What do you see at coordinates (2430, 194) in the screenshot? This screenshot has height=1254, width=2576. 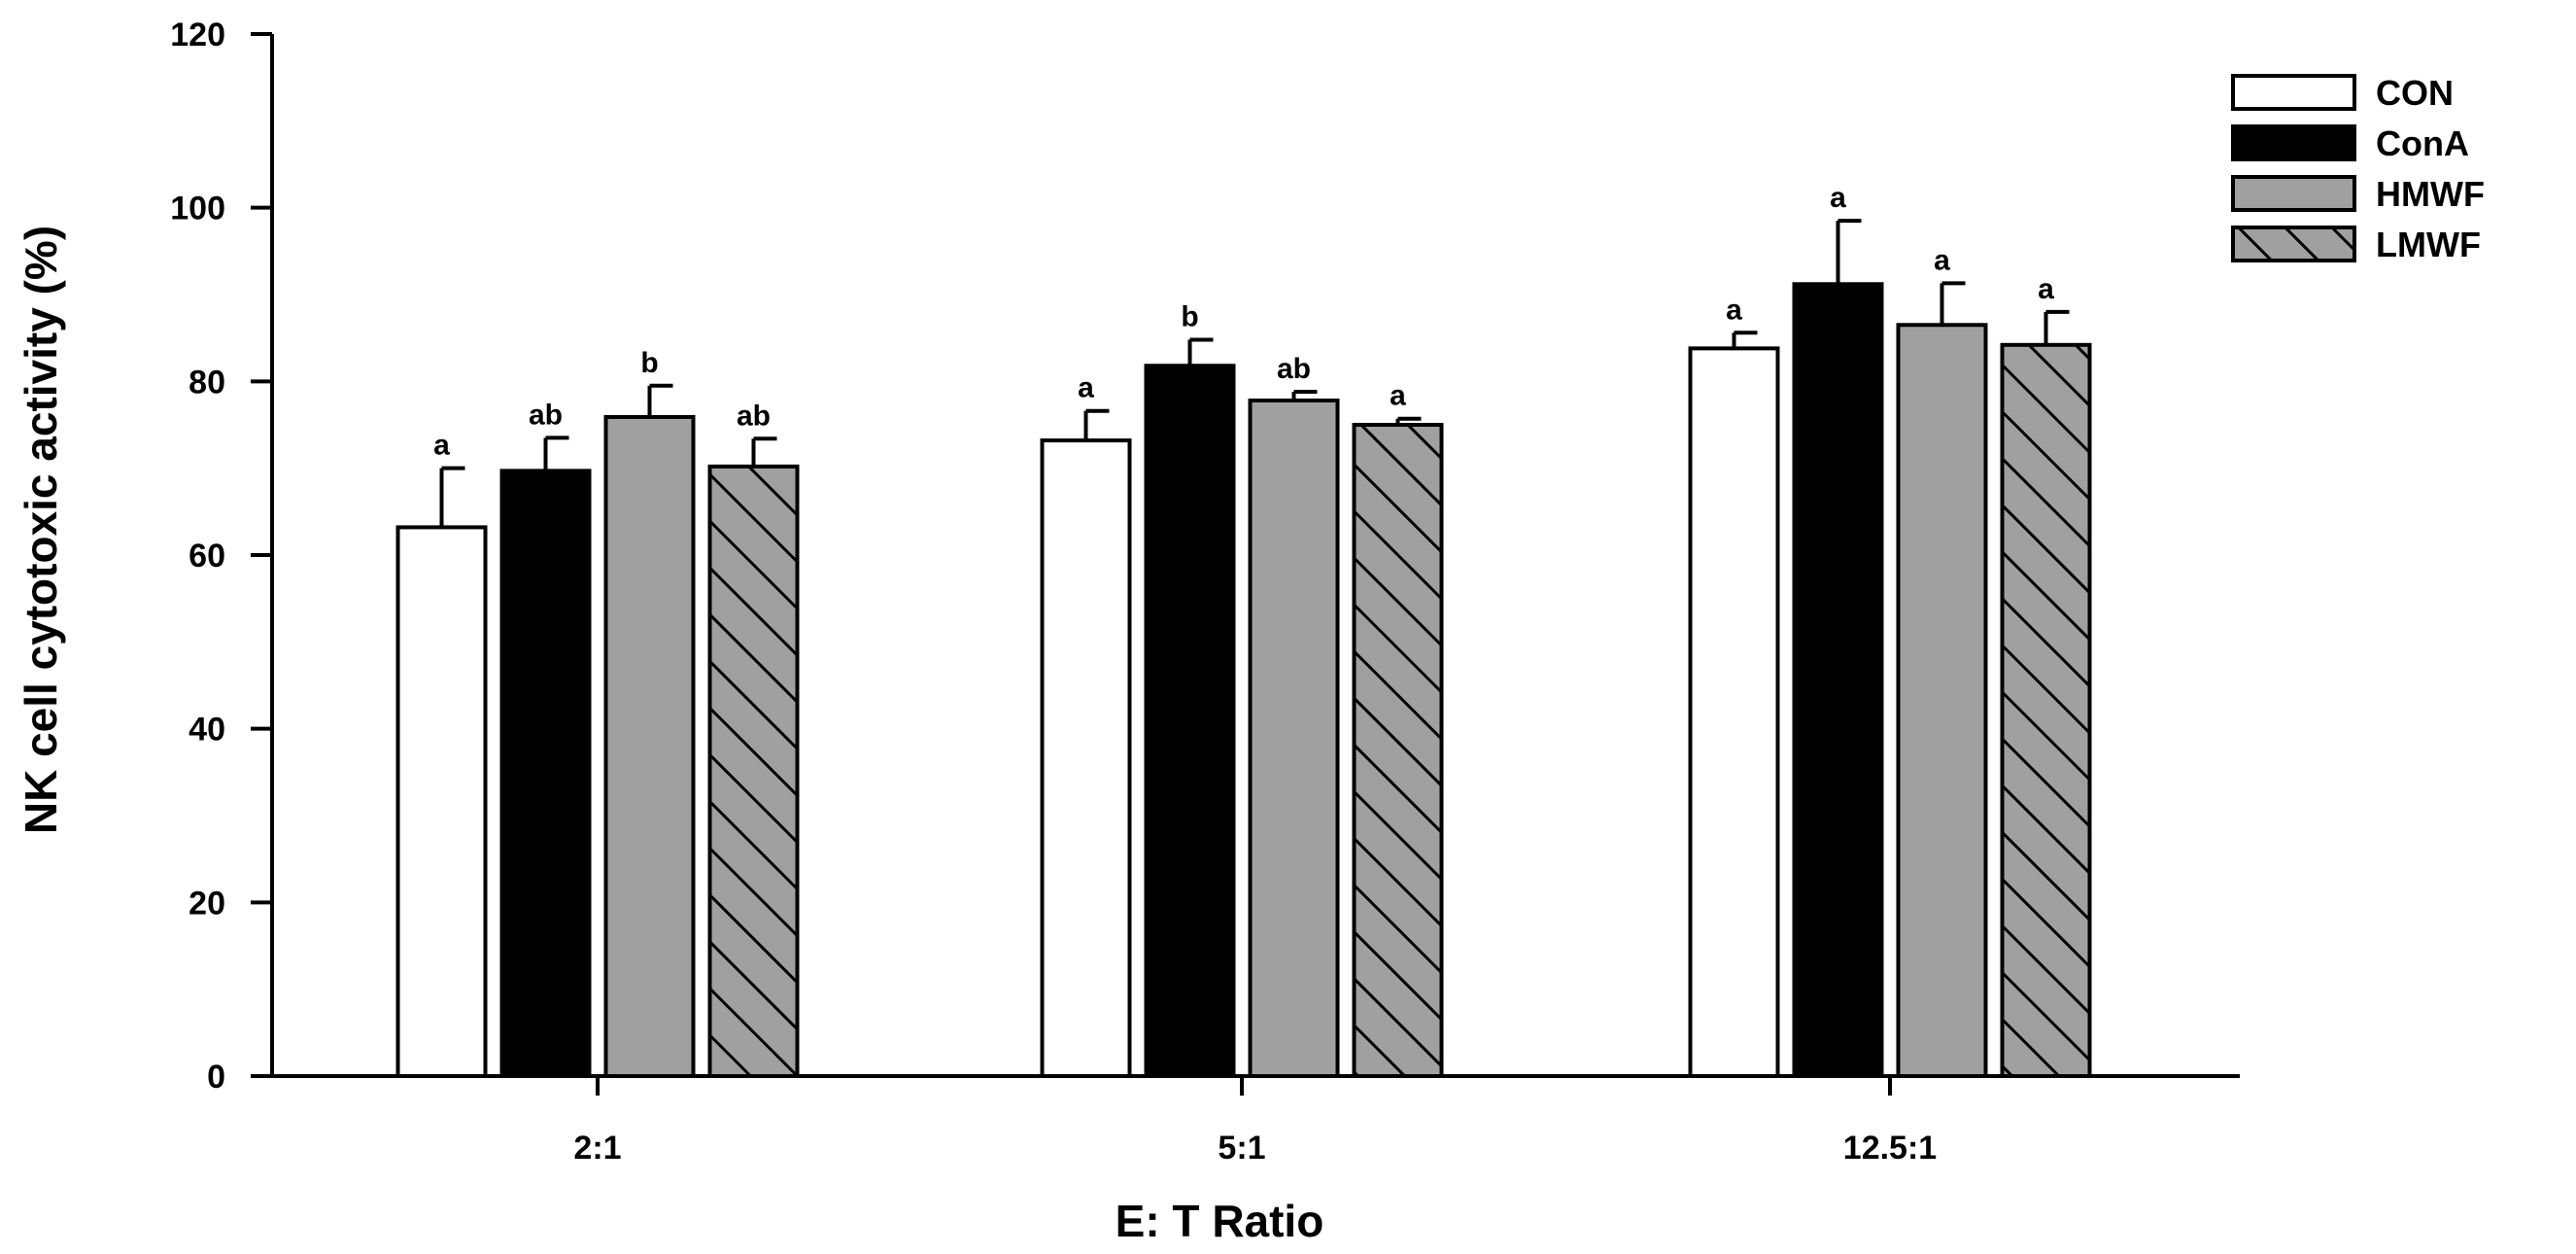 I see `legend-label-hmwf: HMWF` at bounding box center [2430, 194].